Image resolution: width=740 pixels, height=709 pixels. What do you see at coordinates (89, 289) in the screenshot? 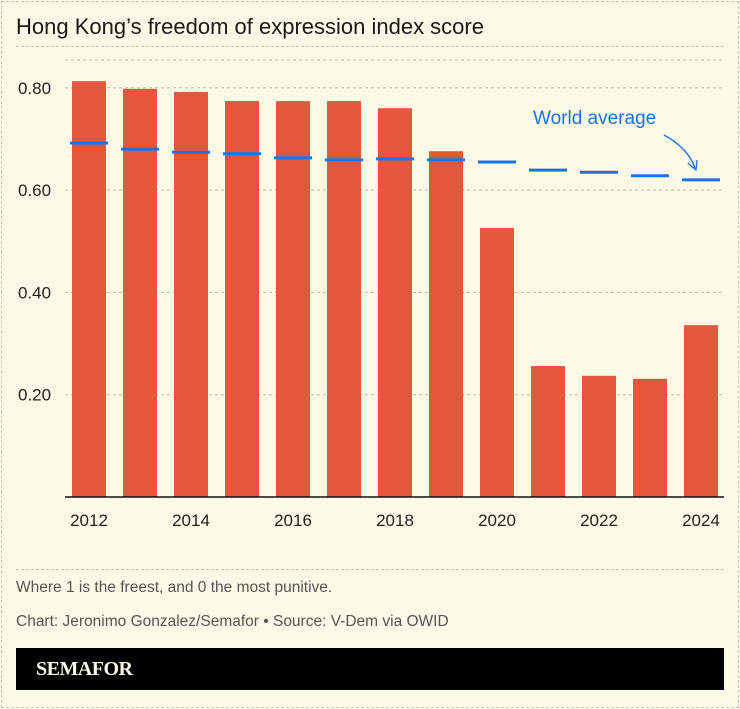
I see `bar-2012` at bounding box center [89, 289].